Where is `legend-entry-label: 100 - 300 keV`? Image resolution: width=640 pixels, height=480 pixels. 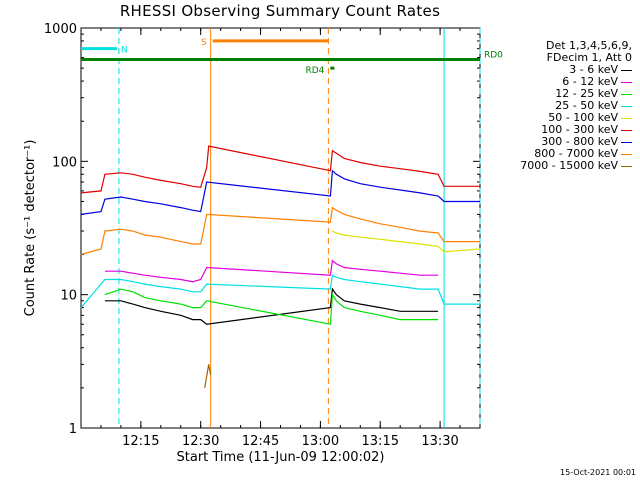 legend-entry-label: 100 - 300 keV is located at coordinates (579, 129).